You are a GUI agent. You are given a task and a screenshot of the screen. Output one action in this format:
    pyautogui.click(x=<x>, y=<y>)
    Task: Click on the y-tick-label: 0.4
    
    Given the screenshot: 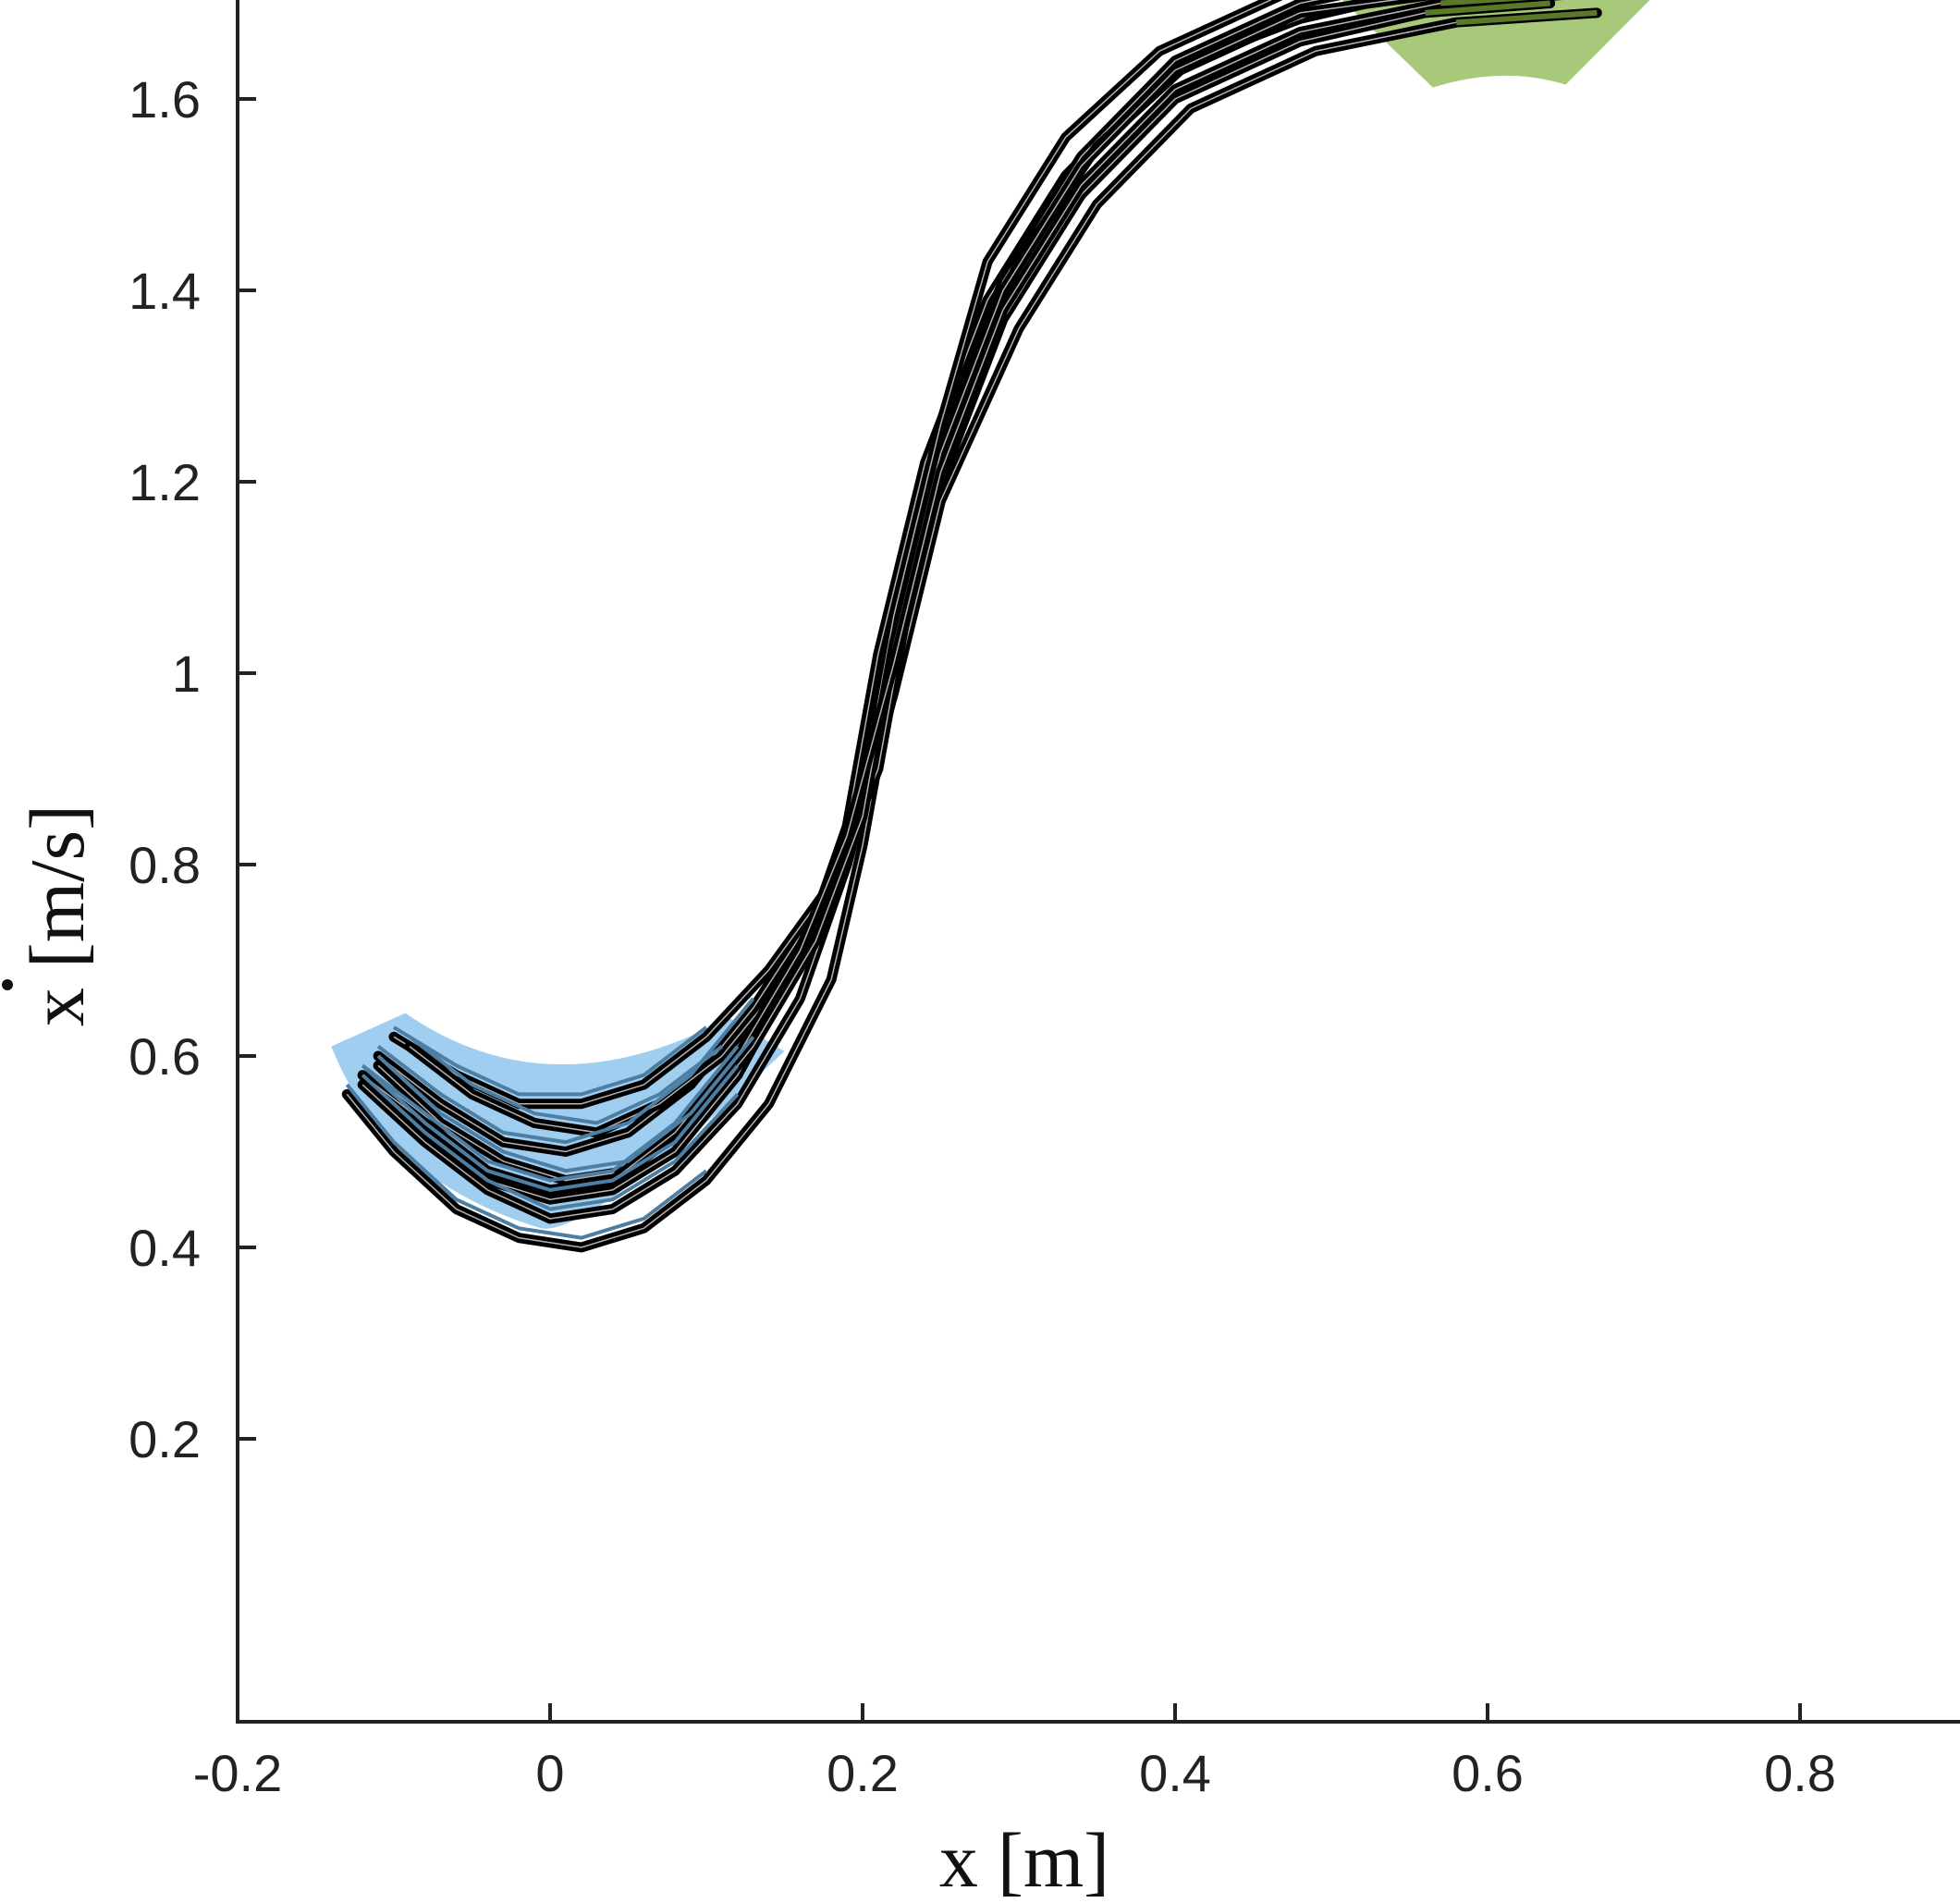 What is the action you would take?
    pyautogui.click(x=165, y=1248)
    